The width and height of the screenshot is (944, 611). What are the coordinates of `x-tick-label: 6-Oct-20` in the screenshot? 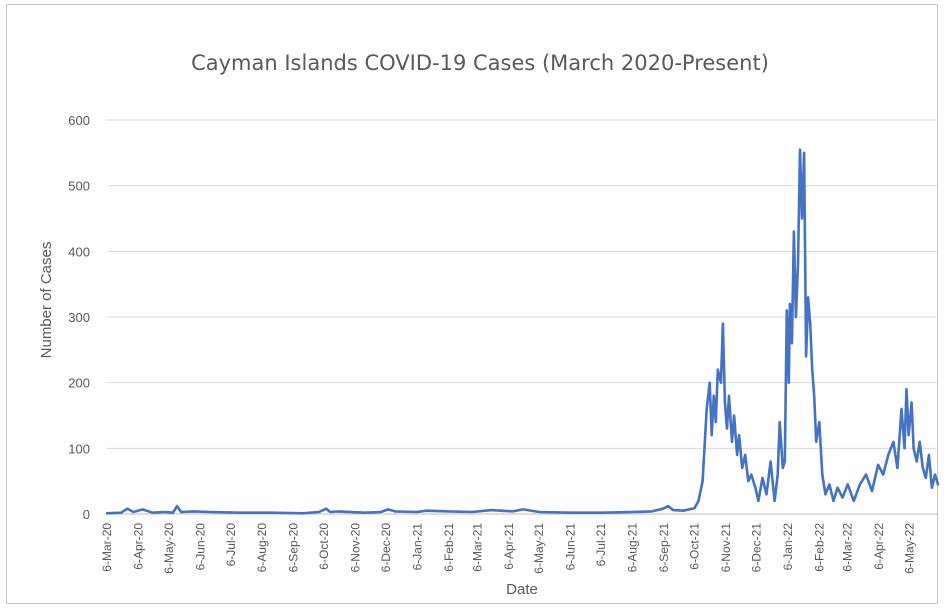 It's located at (324, 546).